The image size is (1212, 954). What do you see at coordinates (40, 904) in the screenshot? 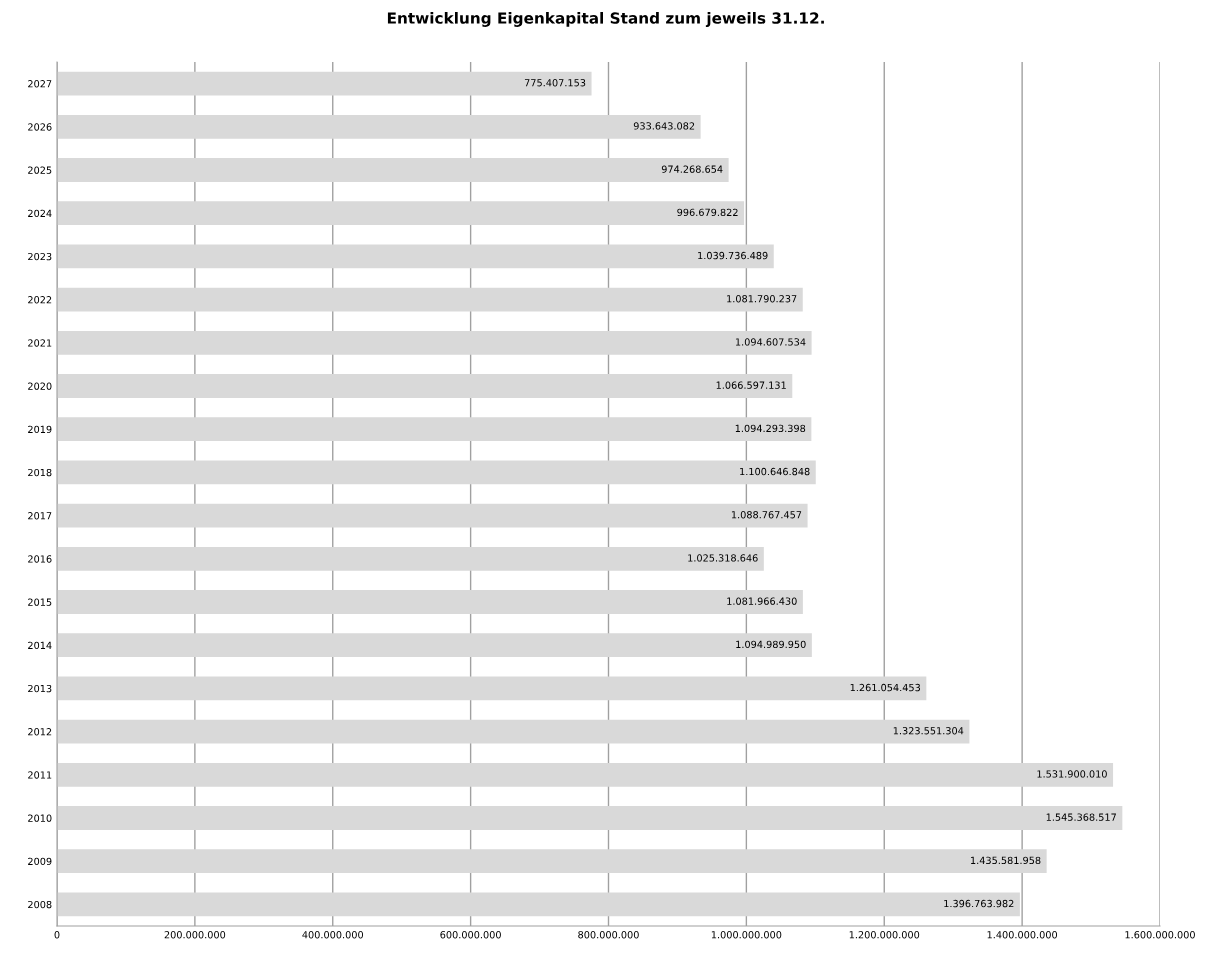
I see `y-tick-label: 2008` at bounding box center [40, 904].